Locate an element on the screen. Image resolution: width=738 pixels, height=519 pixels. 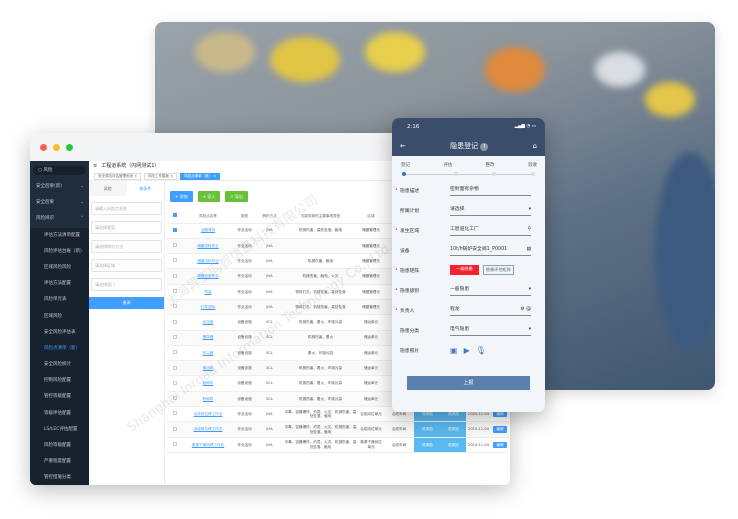
risk-point-link: 储罐检修作业 is located at coordinates (208, 276).